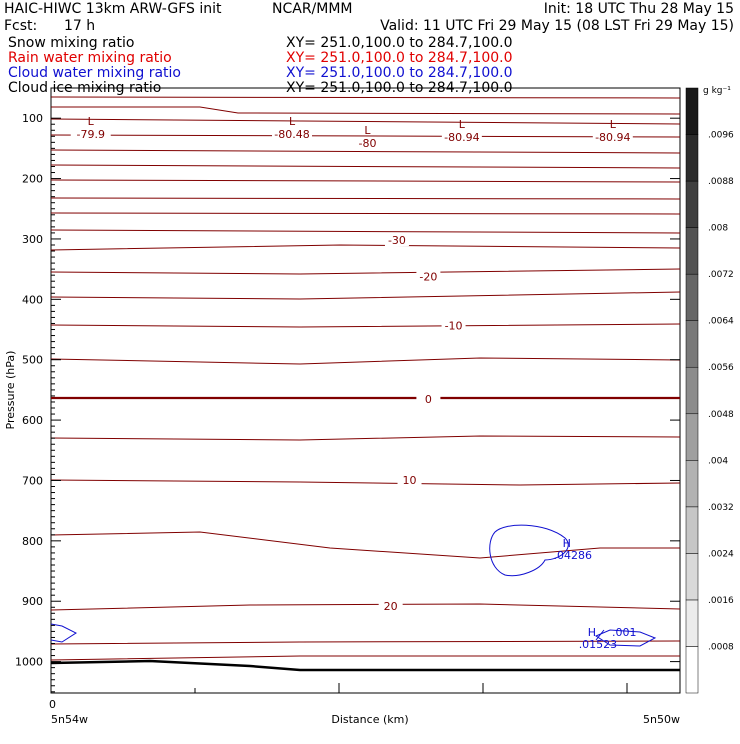 The height and width of the screenshot is (744, 740). Describe the element at coordinates (399, 73) in the screenshot. I see `field-xy-cloud-water: XY= 251.0,100.0 to 284.7,100.0` at that location.